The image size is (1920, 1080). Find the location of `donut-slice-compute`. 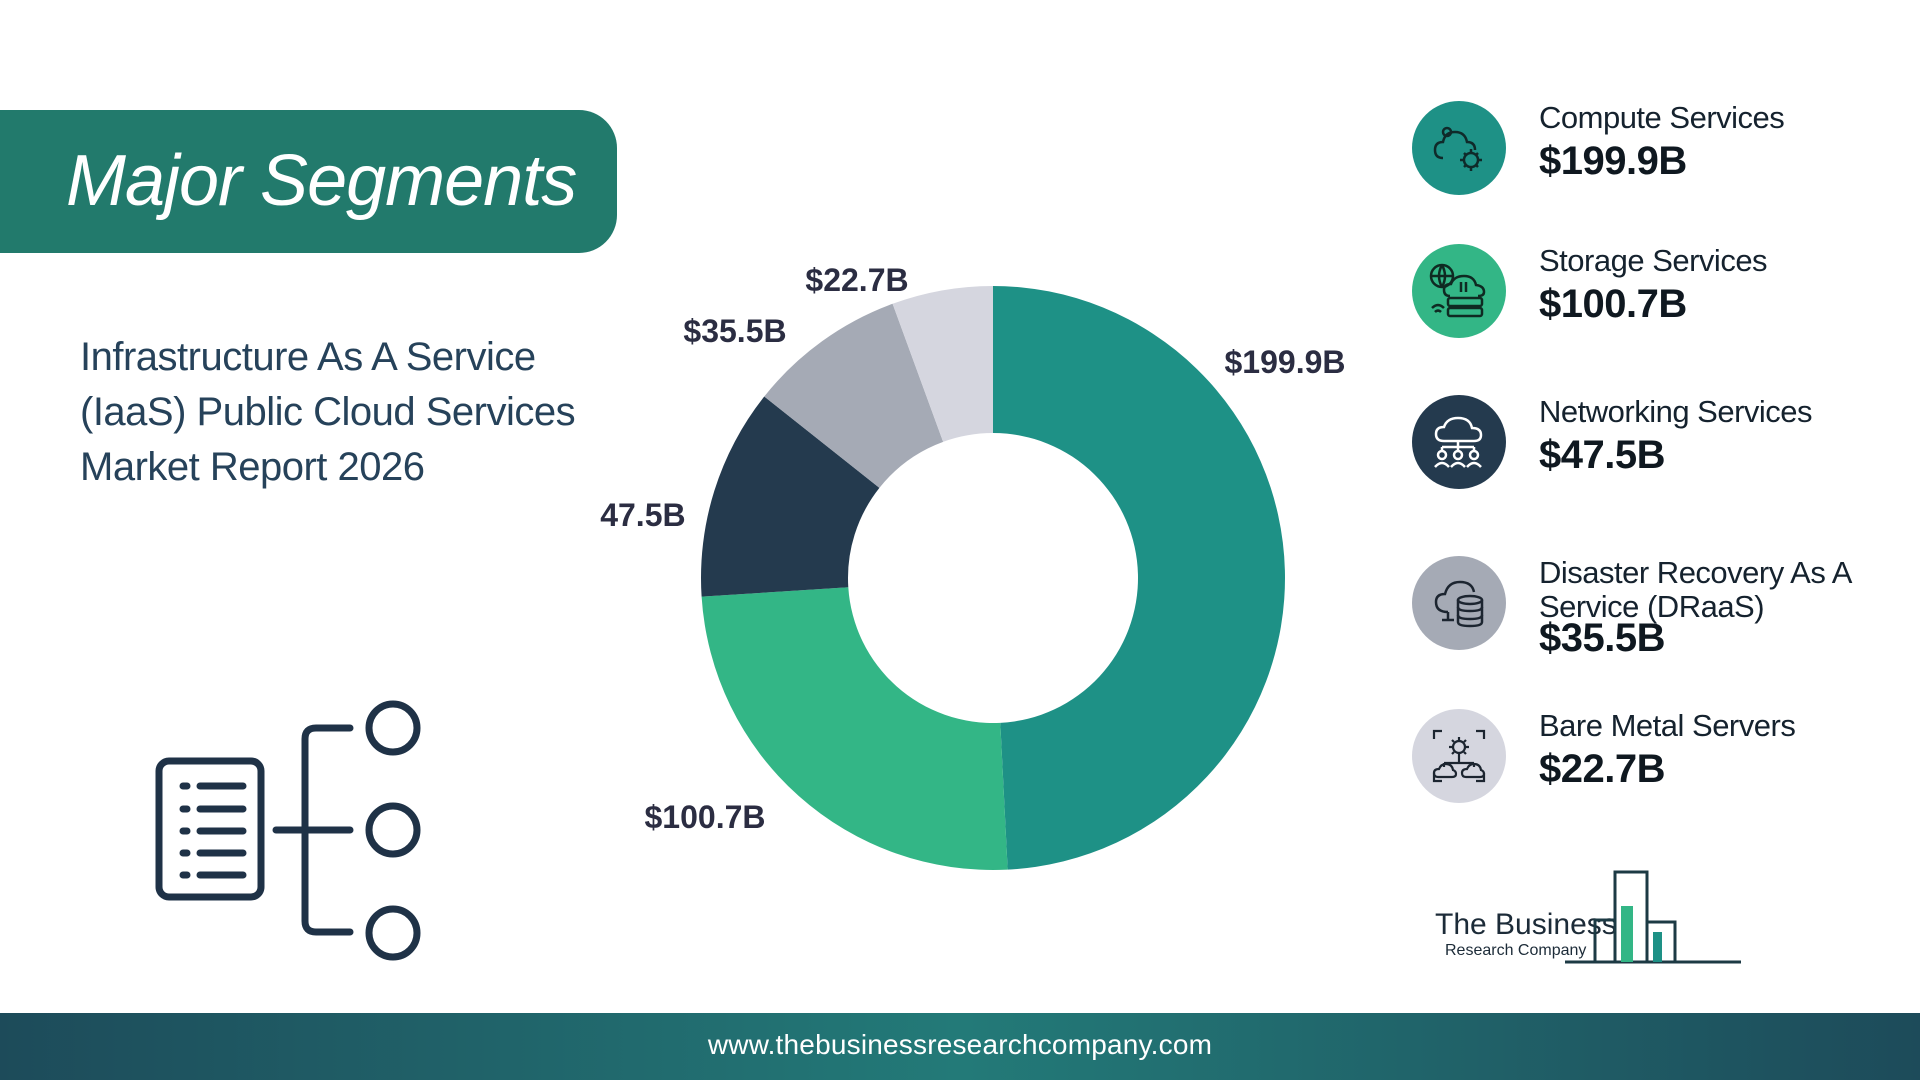

donut-slice-compute is located at coordinates (1139, 578).